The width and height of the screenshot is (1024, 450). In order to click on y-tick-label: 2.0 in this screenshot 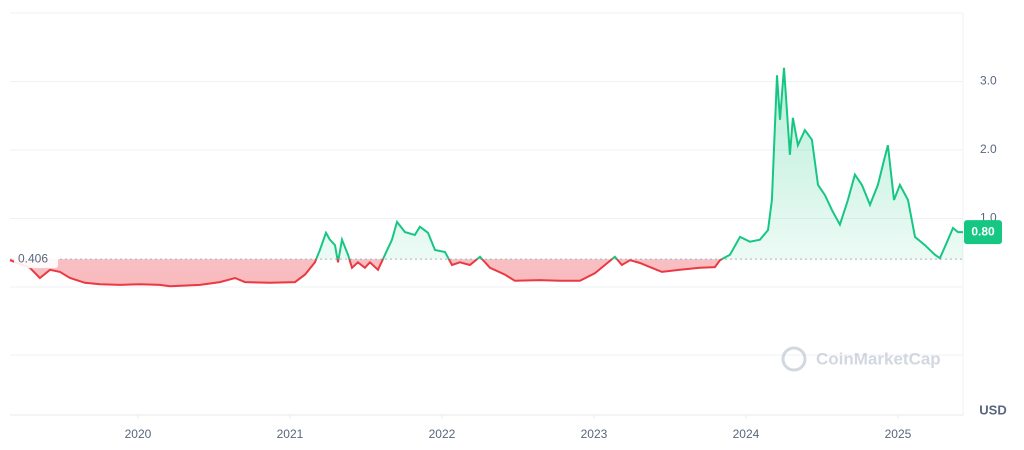, I will do `click(988, 149)`.